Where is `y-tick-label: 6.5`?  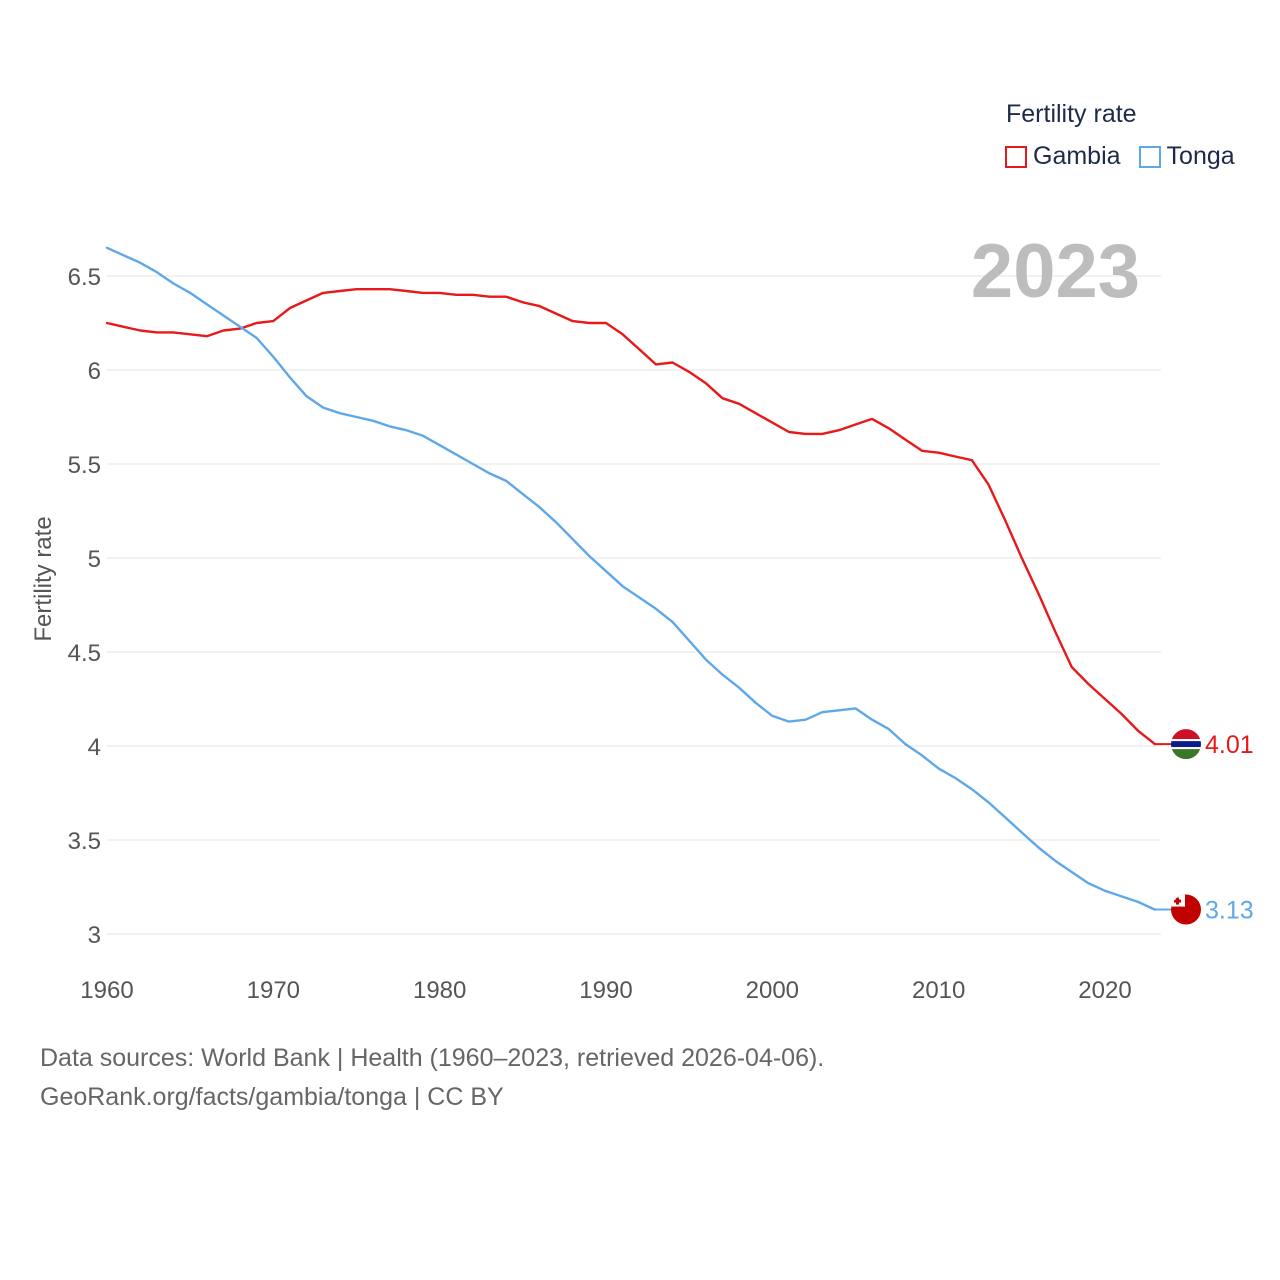 y-tick-label: 6.5 is located at coordinates (84, 277).